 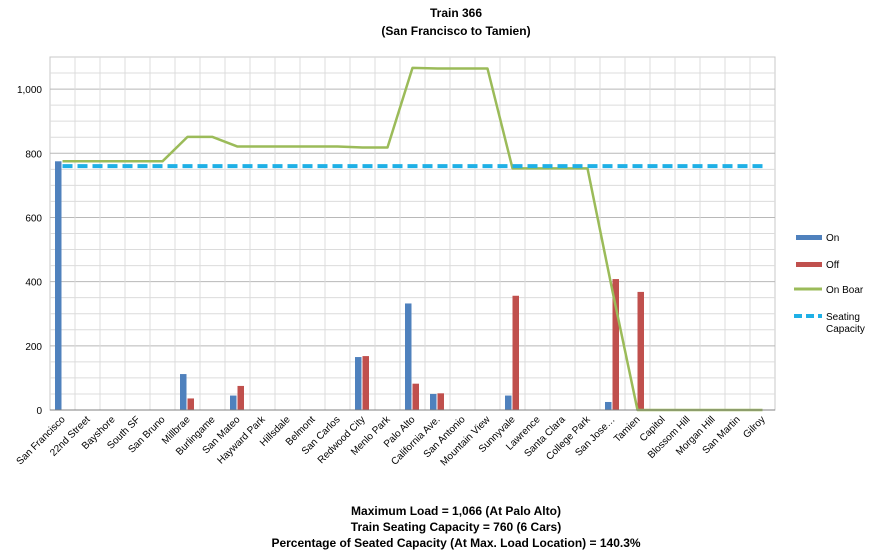 I want to click on x-category-label: Tamien, so click(x=627, y=429).